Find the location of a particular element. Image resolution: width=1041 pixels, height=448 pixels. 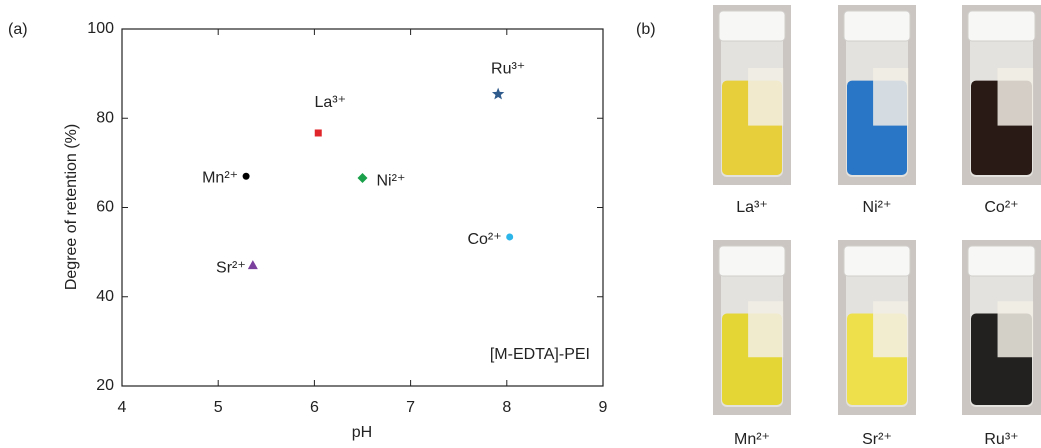

x-tick-label: 5 is located at coordinates (218, 407).